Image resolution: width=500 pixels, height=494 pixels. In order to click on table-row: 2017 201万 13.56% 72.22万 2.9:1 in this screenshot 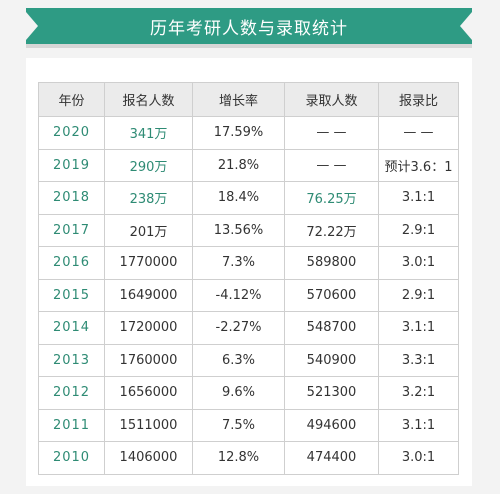, I will do `click(248, 230)`.